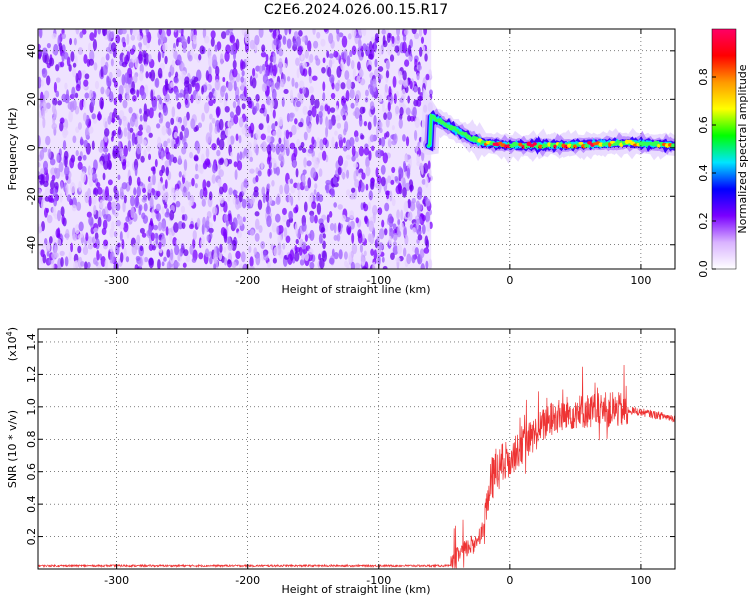 The height and width of the screenshot is (600, 750). Describe the element at coordinates (703, 221) in the screenshot. I see `colorbar-tick-label: 0.2` at that location.